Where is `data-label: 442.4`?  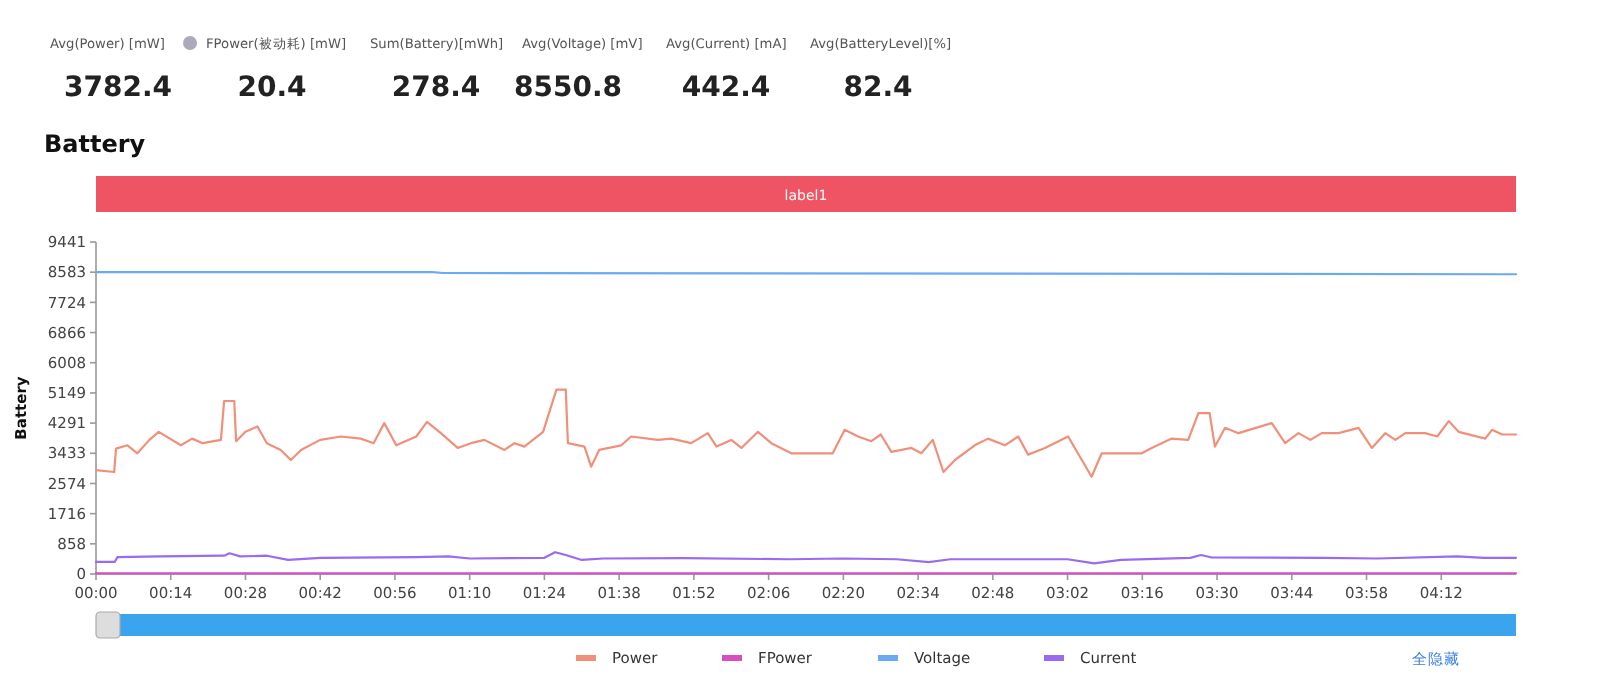 data-label: 442.4 is located at coordinates (726, 88).